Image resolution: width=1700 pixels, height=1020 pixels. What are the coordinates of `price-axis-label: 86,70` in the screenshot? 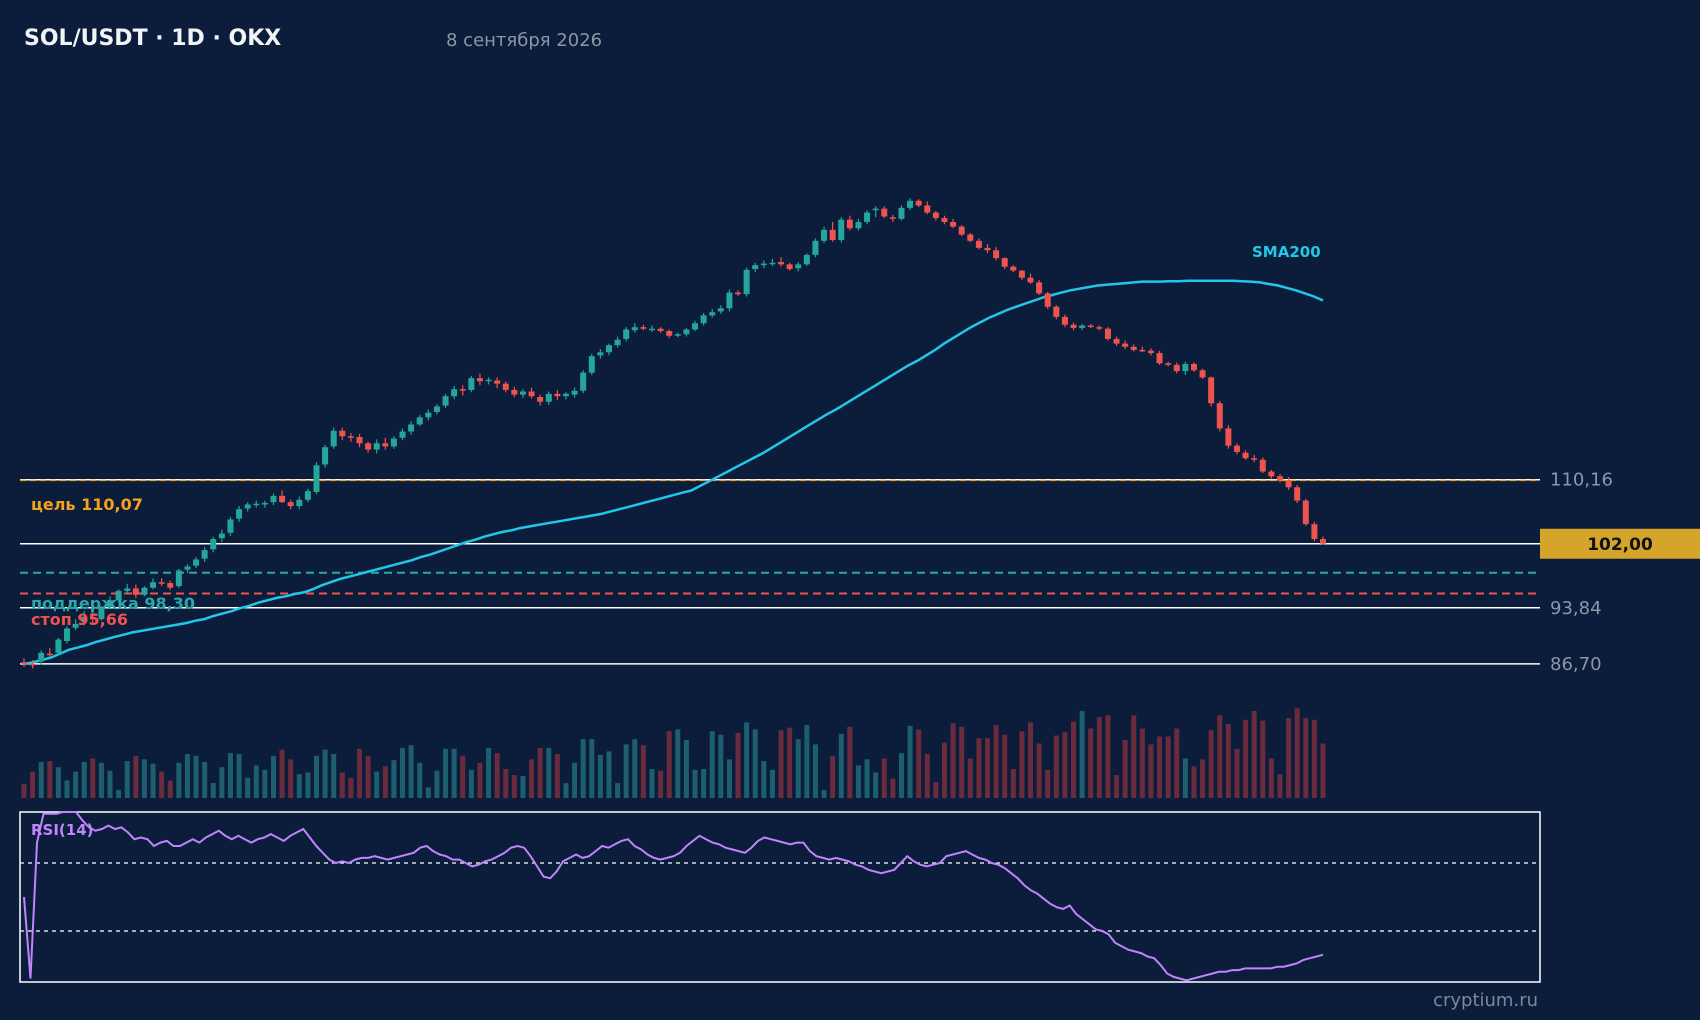 It's located at (1576, 664).